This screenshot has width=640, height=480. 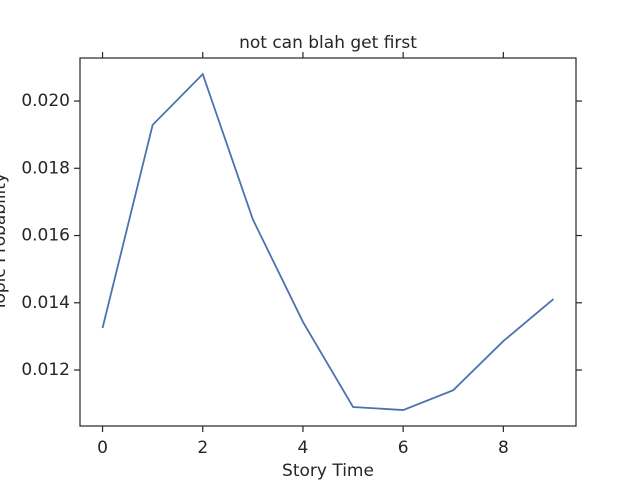 I want to click on x-tick-label: 2, so click(x=202, y=448).